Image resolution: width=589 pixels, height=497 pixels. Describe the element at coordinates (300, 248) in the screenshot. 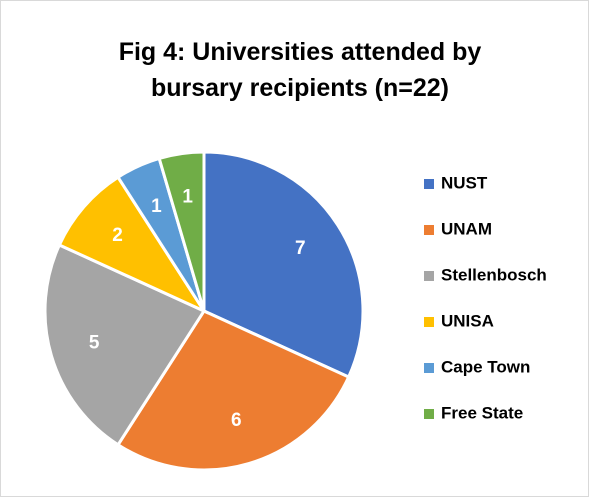

I see `data-label: 7` at that location.